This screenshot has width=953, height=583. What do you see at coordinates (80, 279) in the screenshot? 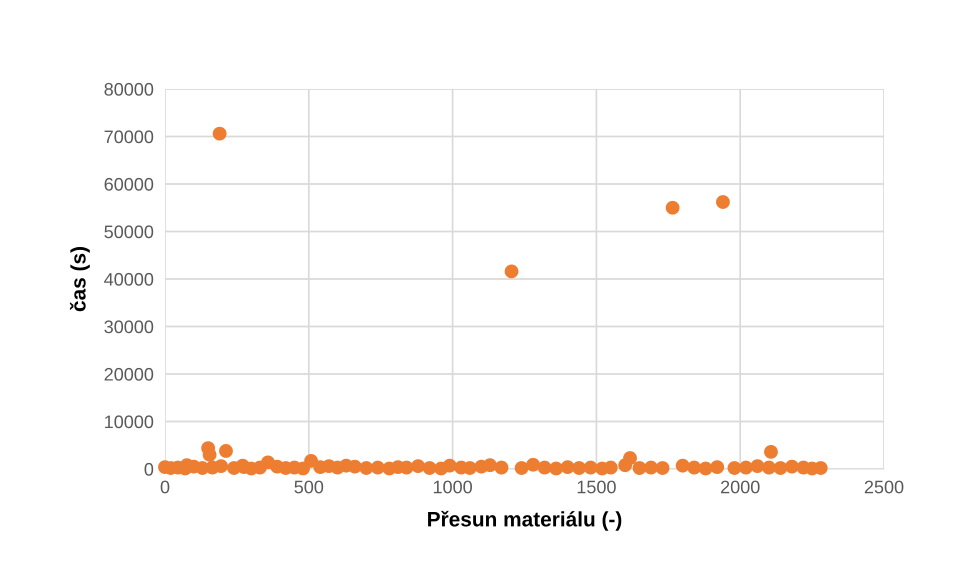
I see `y-axis-title: čas (s)` at bounding box center [80, 279].